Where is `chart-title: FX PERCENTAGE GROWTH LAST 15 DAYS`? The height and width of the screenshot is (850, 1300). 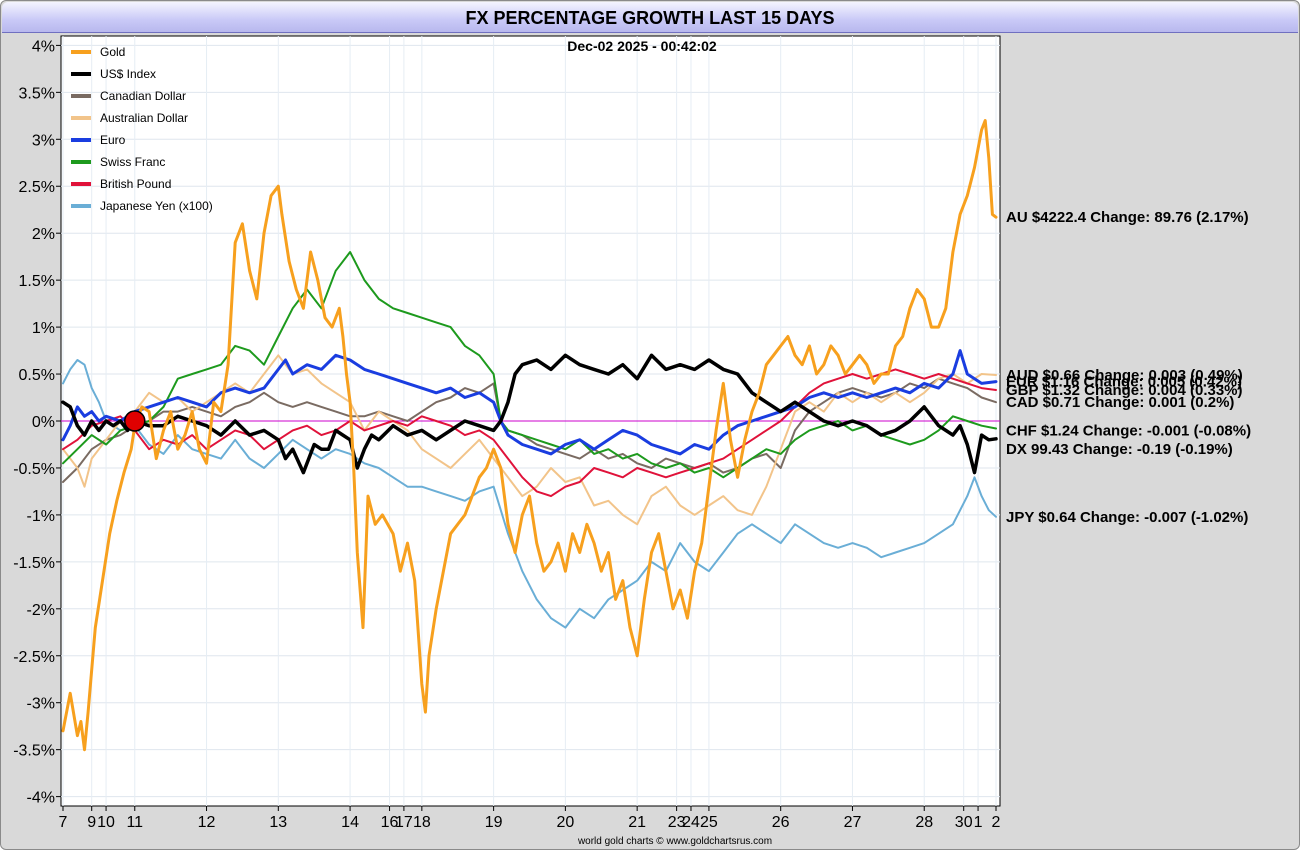
chart-title: FX PERCENTAGE GROWTH LAST 15 DAYS is located at coordinates (650, 18).